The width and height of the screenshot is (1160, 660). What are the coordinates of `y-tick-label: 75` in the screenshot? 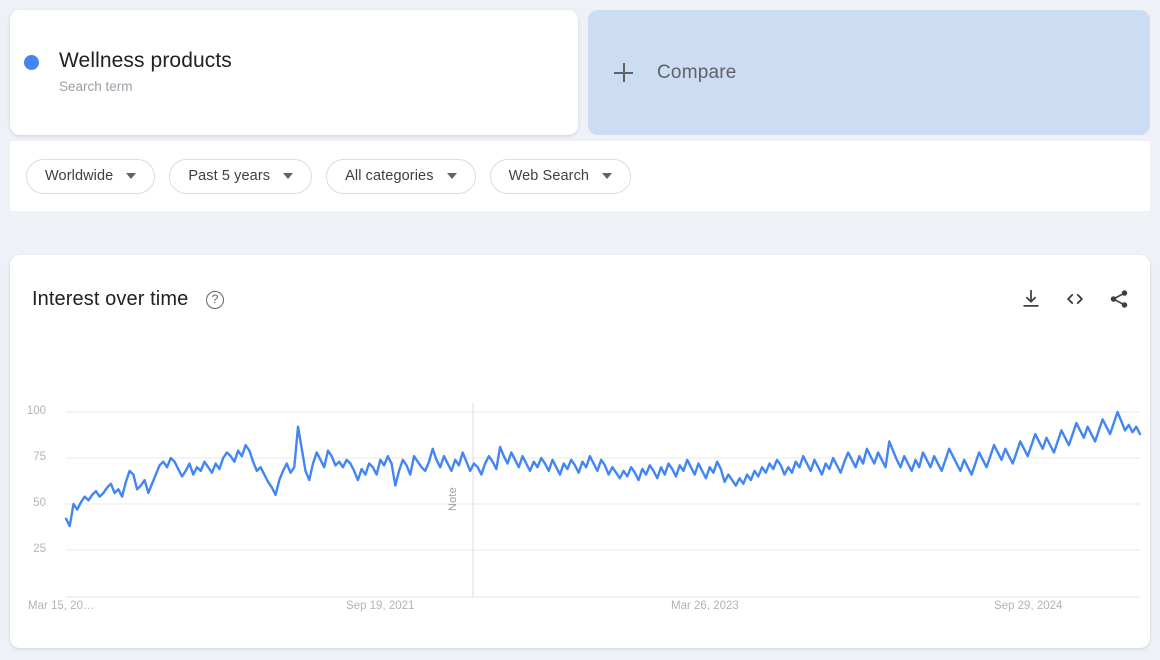 It's located at (39, 457).